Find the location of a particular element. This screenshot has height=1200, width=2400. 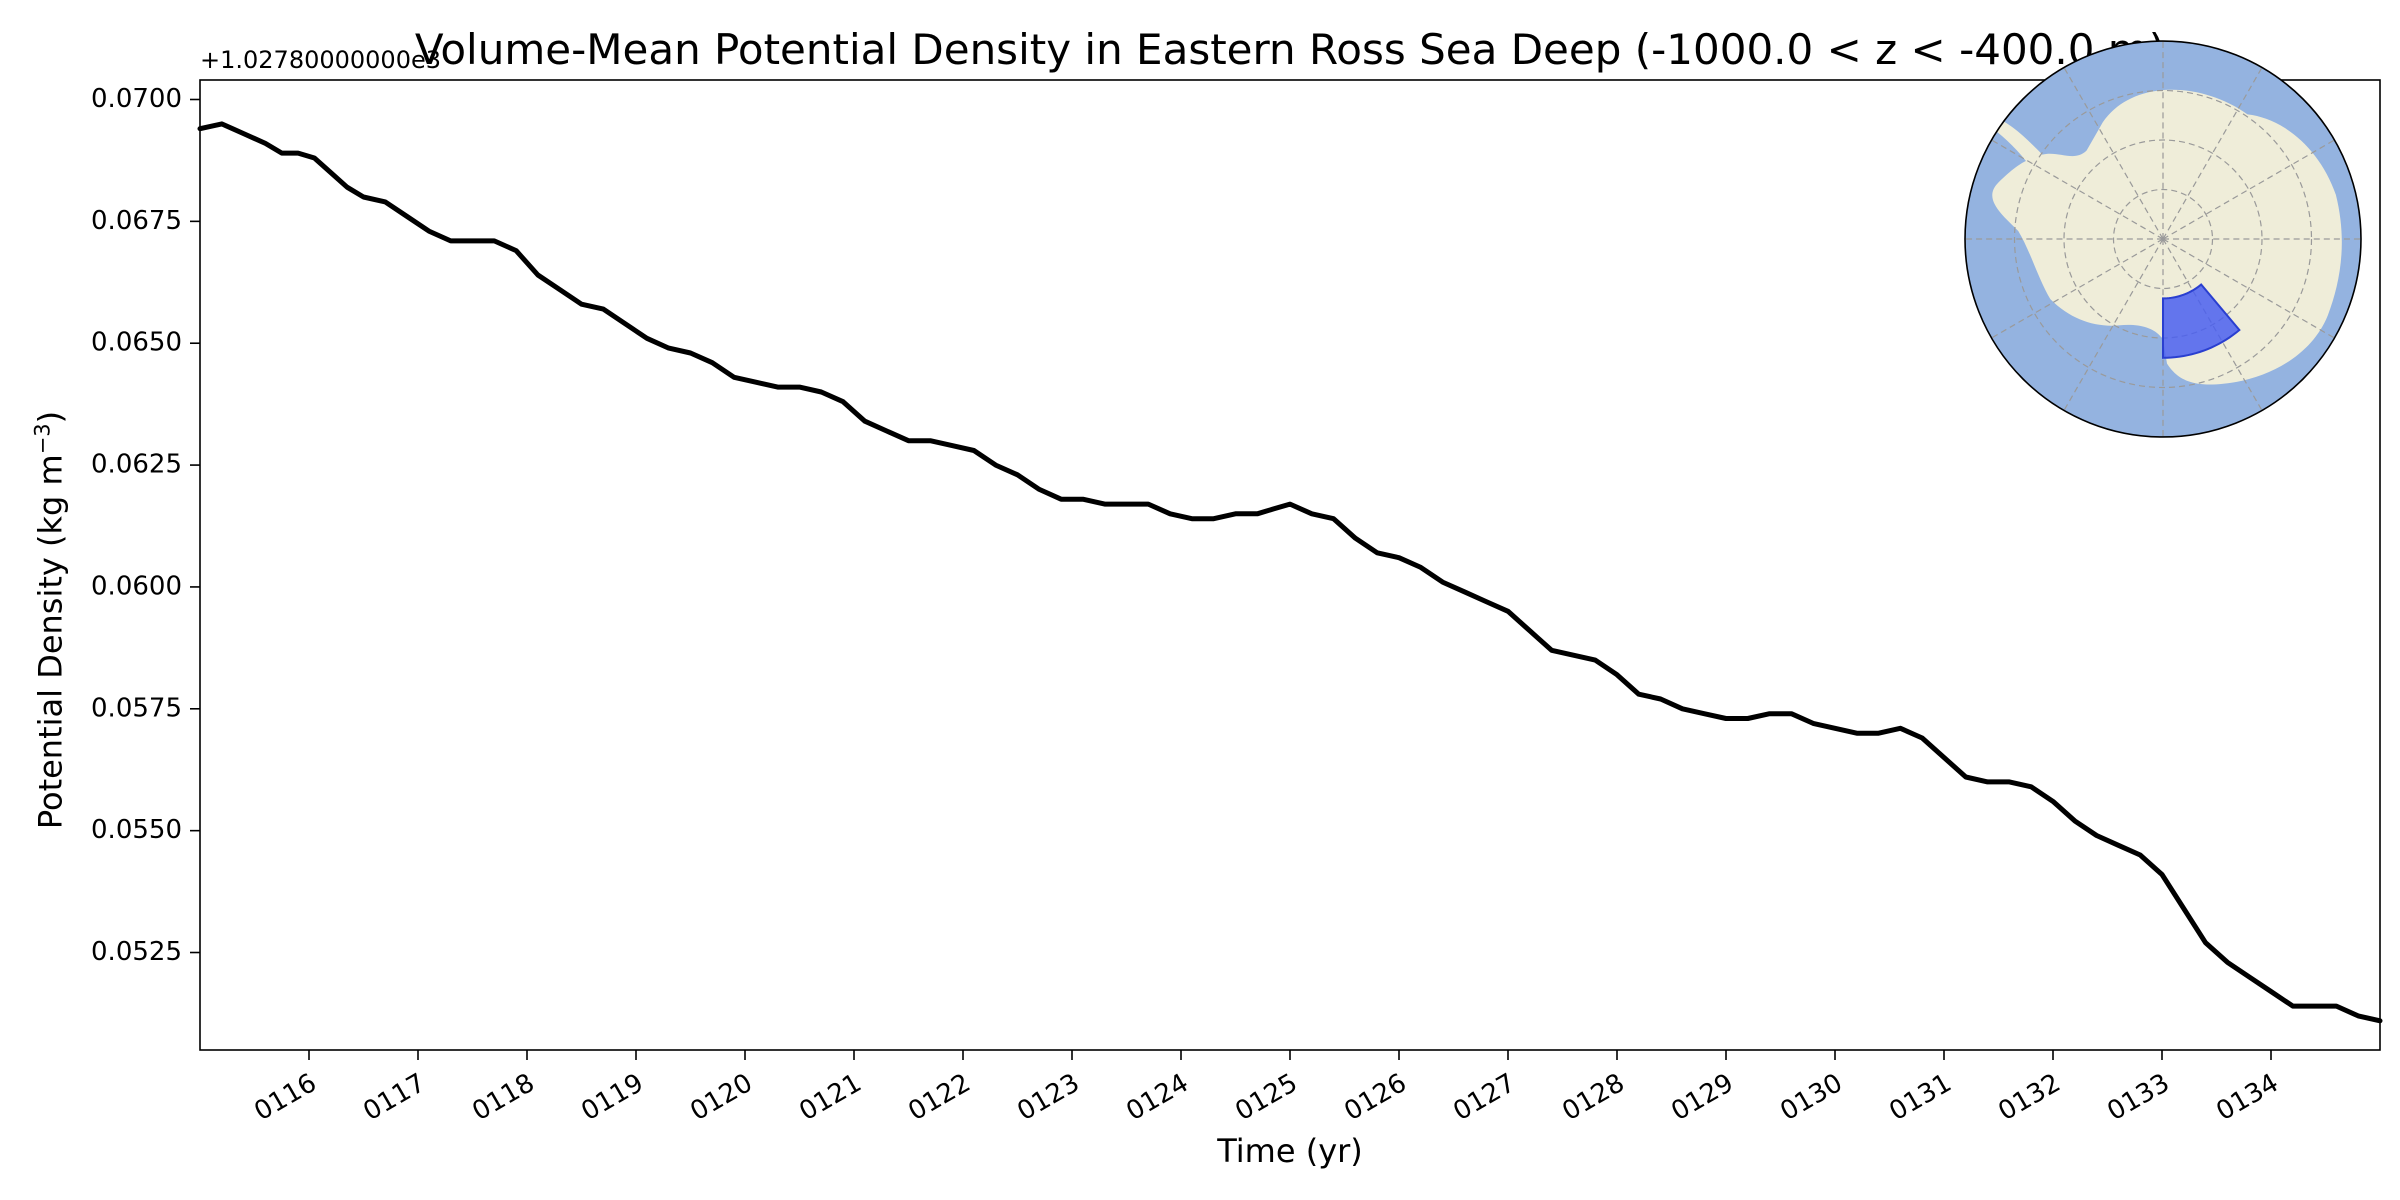

antarctic-peninsula is located at coordinates (2016, 142).